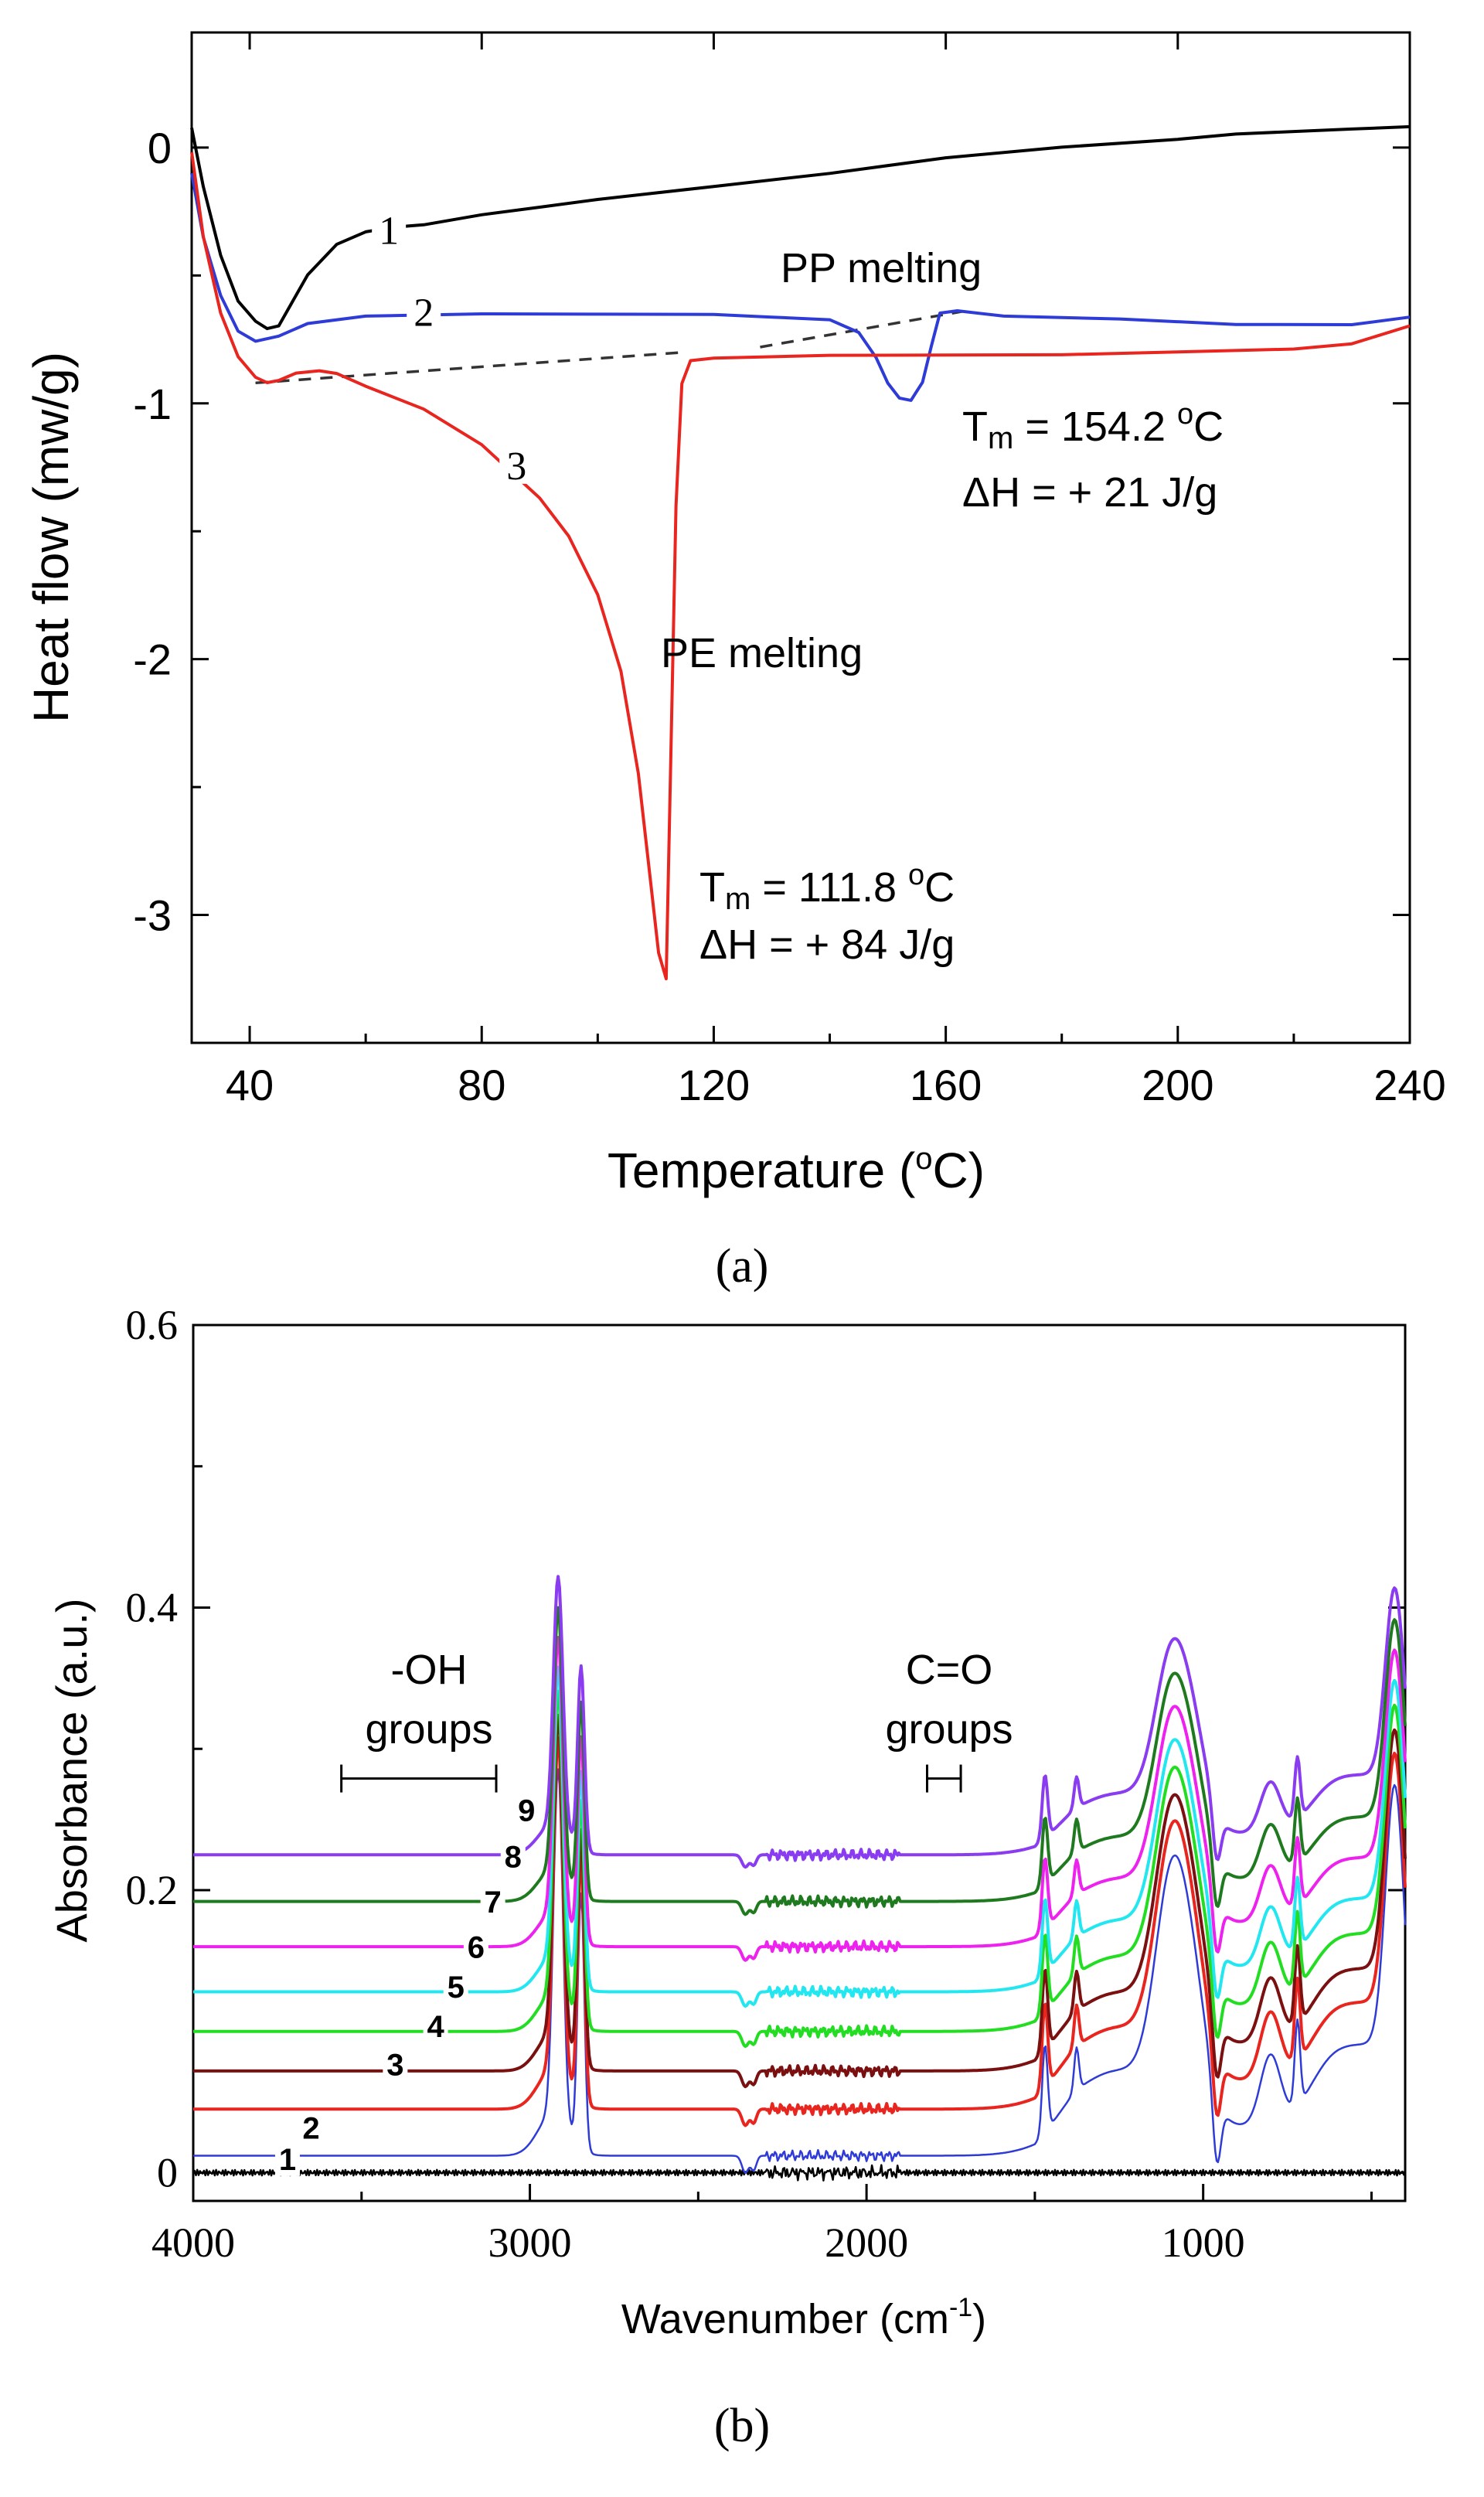  I want to click on chart-a-x-axis-label: Temperature (oC), so click(796, 1170).